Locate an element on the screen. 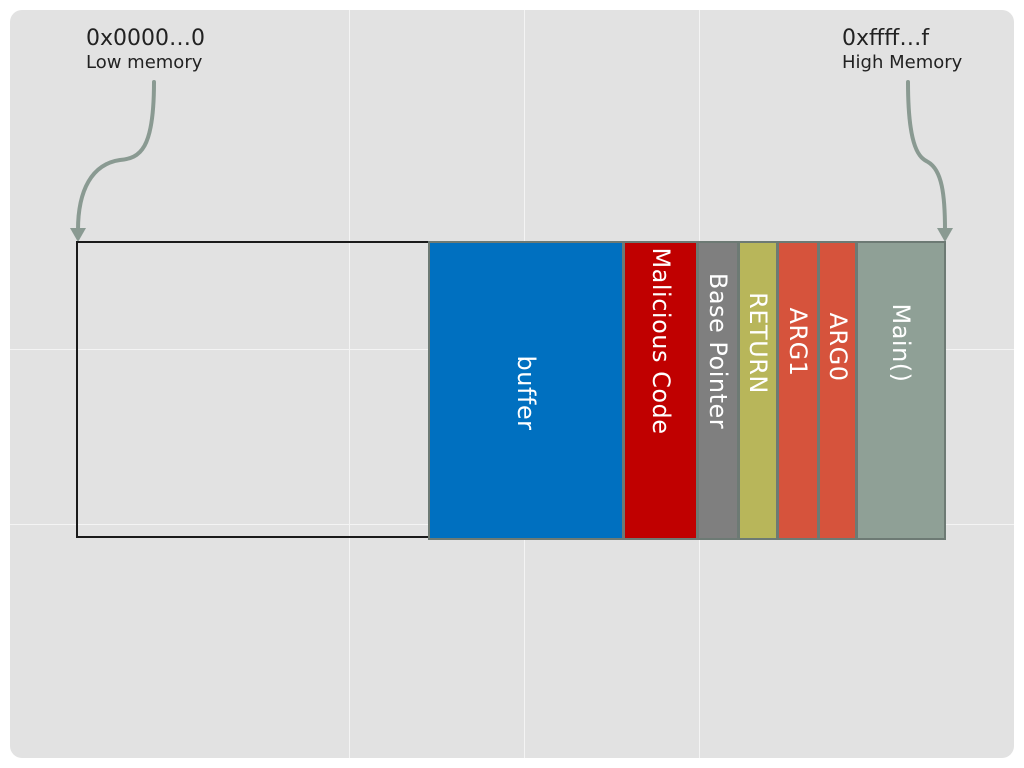 Image resolution: width=1024 pixels, height=768 pixels. low-memory-arrow is located at coordinates (116, 156).